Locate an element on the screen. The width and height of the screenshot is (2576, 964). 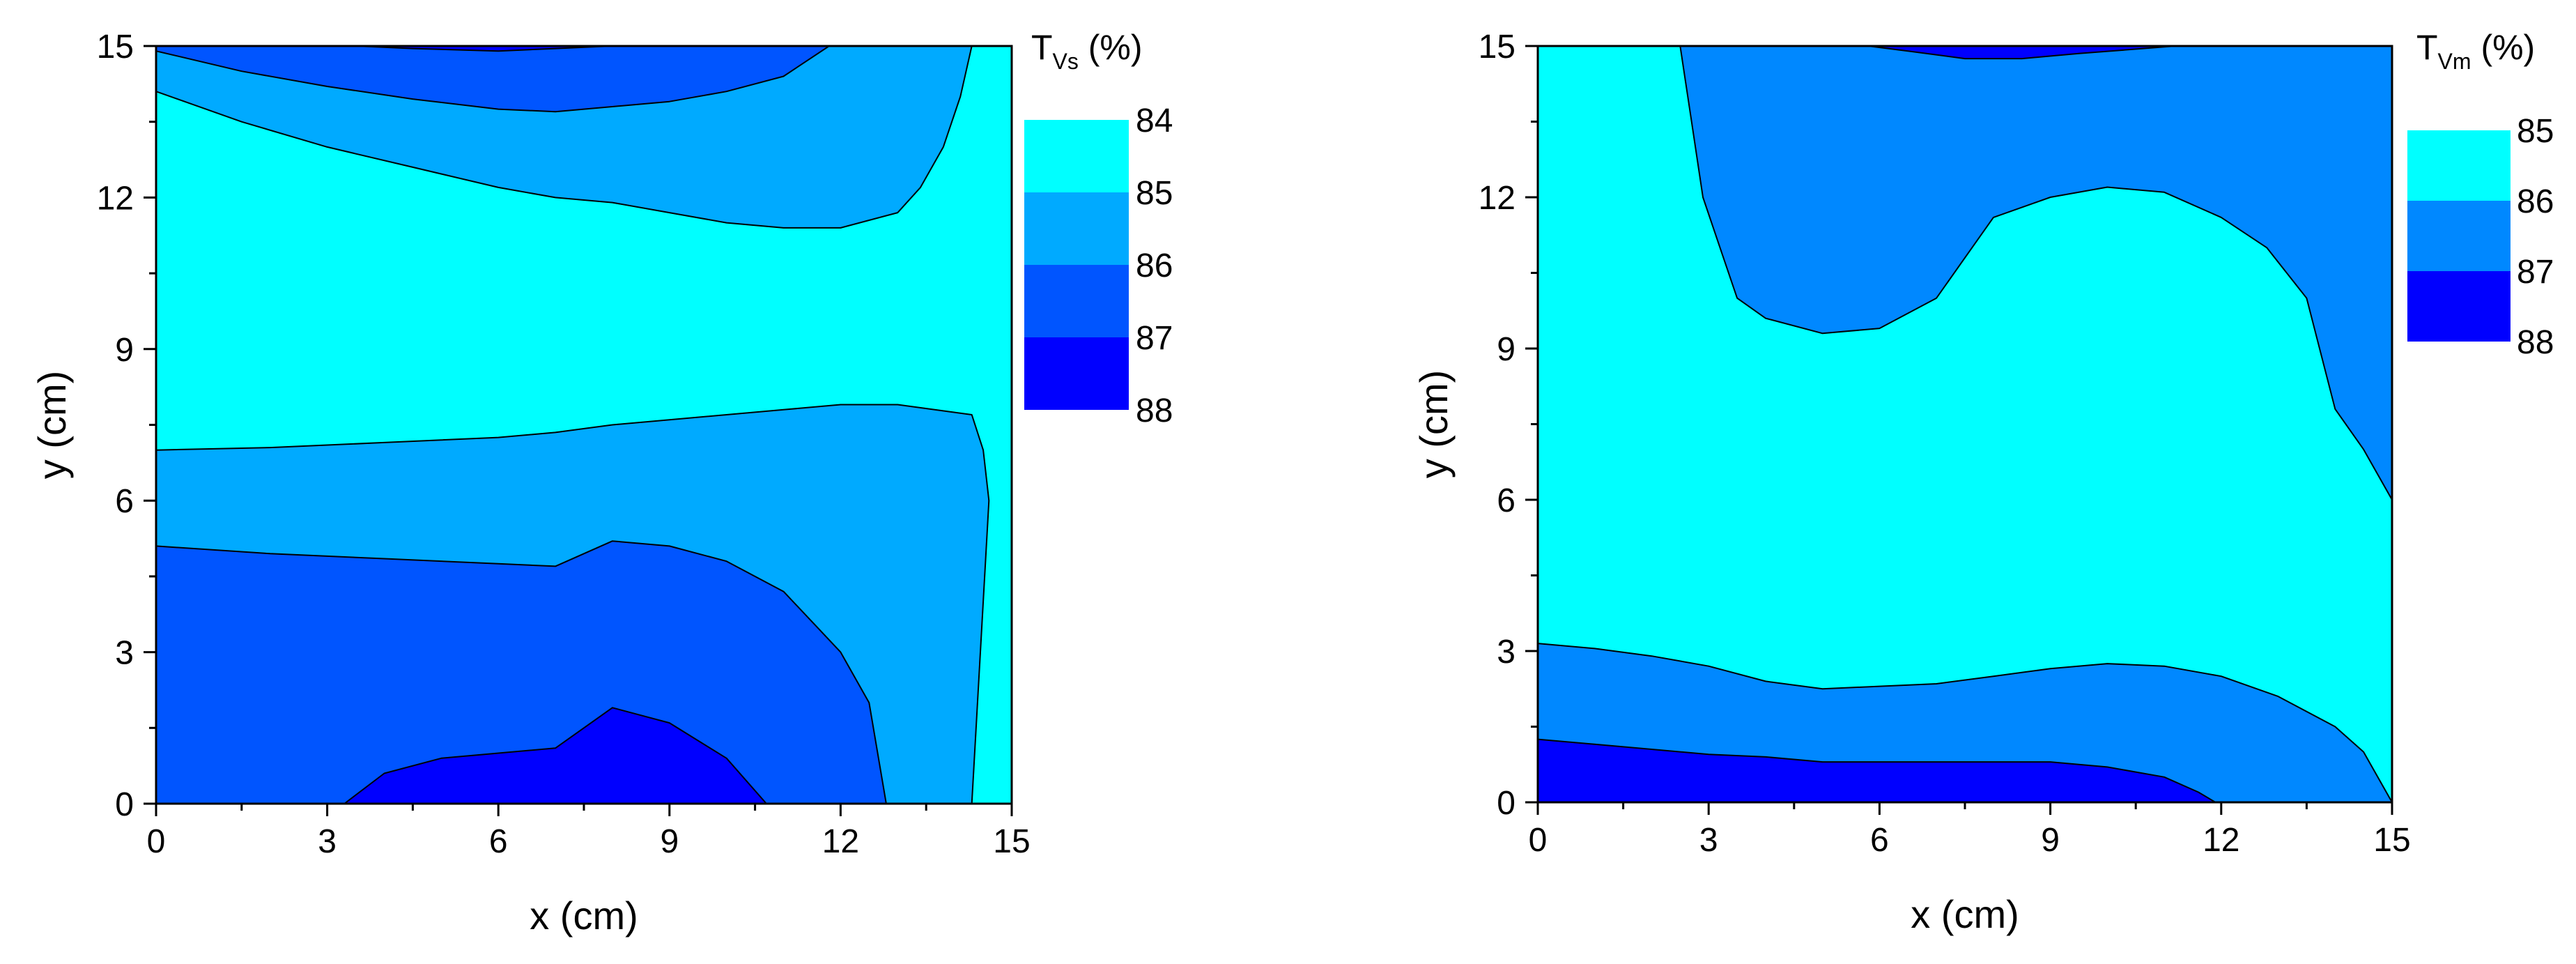
colorbar-title: TVs (%) is located at coordinates (1087, 51).